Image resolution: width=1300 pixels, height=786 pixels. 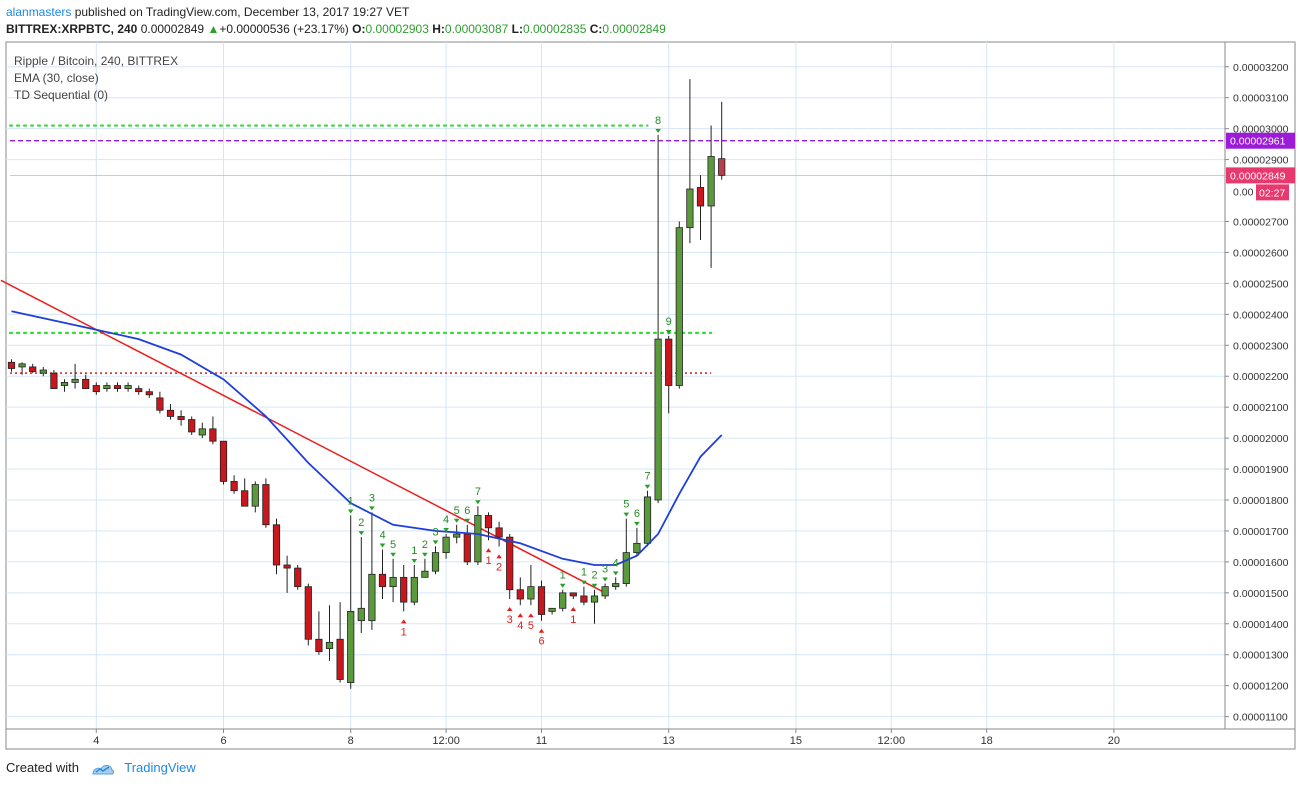 What do you see at coordinates (650, 739) in the screenshot?
I see `time-axis` at bounding box center [650, 739].